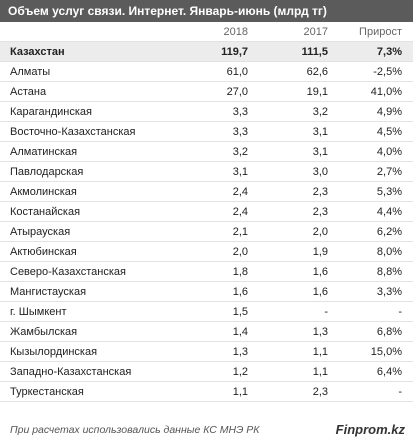  I want to click on region-name: Актюбинская, so click(43, 252).